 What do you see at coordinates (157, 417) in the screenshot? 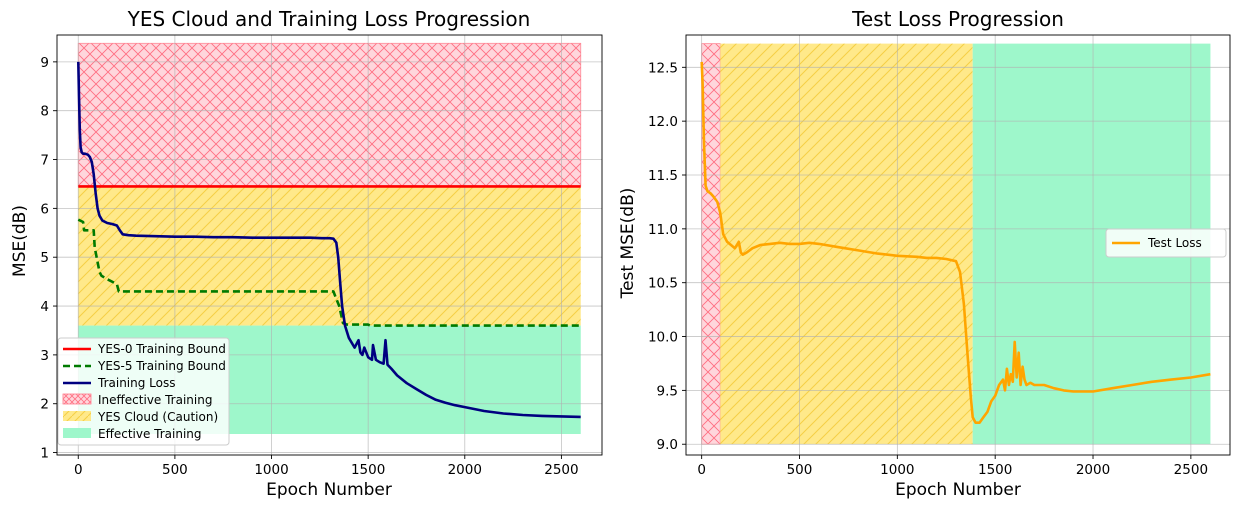
I see `legend1-label-cloud: YES Cloud (Caution)` at bounding box center [157, 417].